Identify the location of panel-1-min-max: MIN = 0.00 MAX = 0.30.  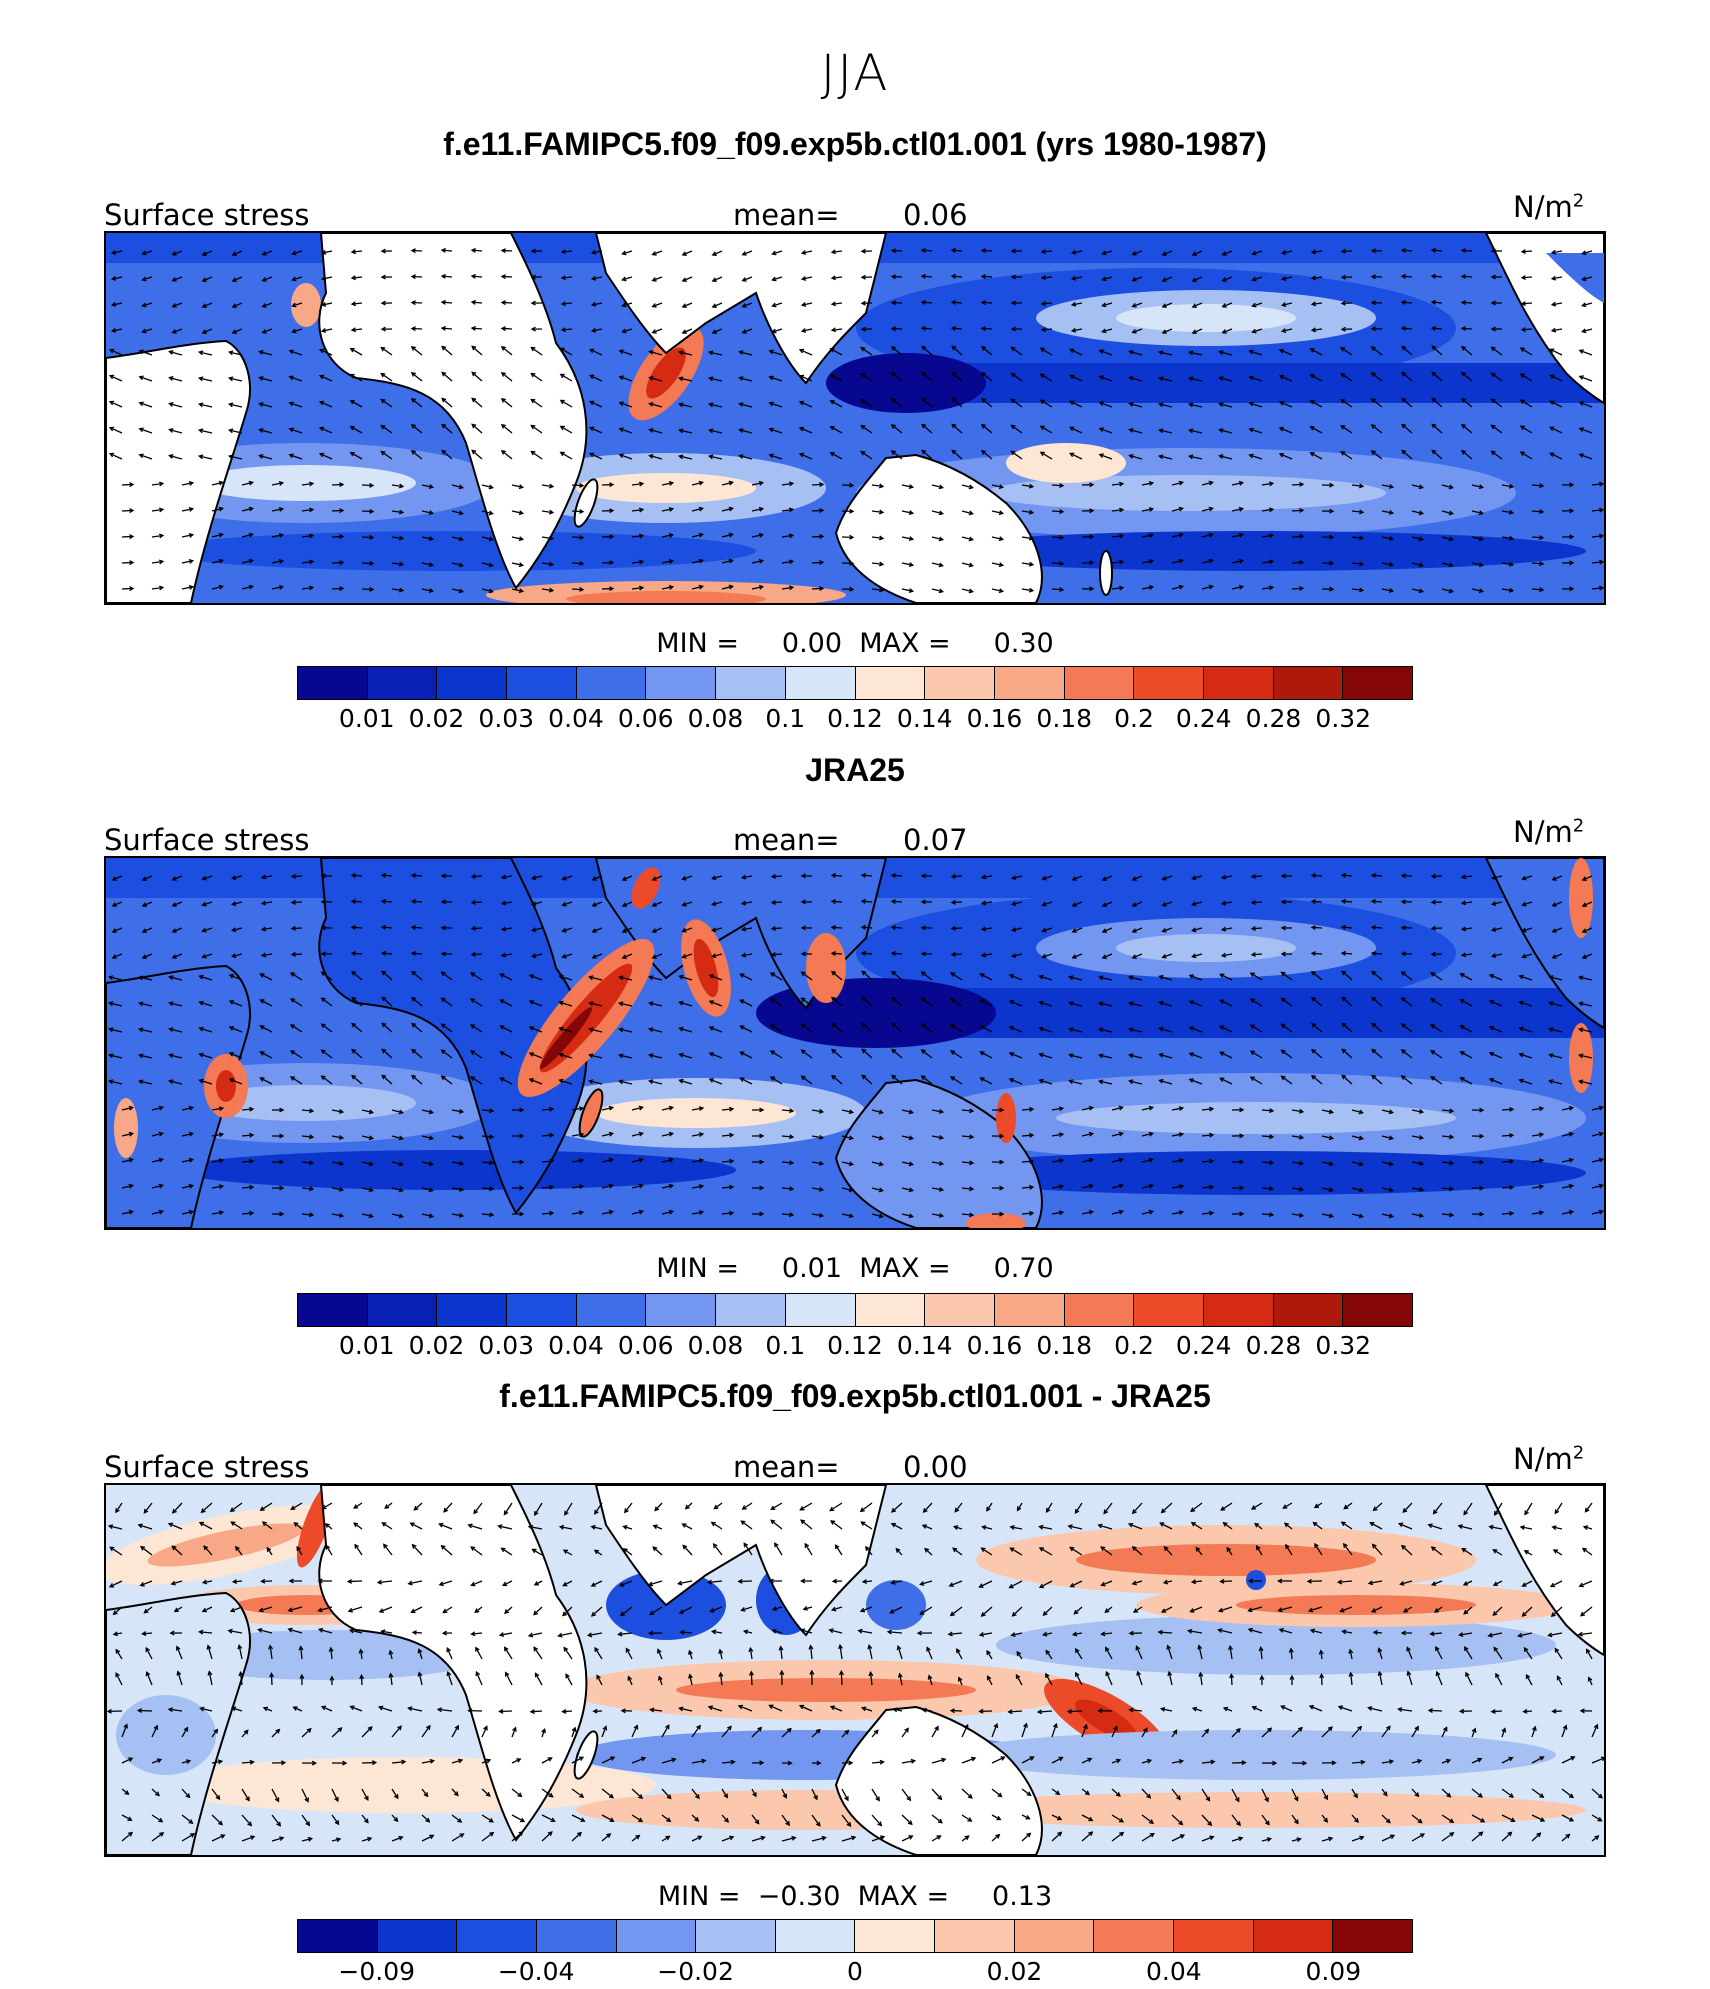
(855, 643).